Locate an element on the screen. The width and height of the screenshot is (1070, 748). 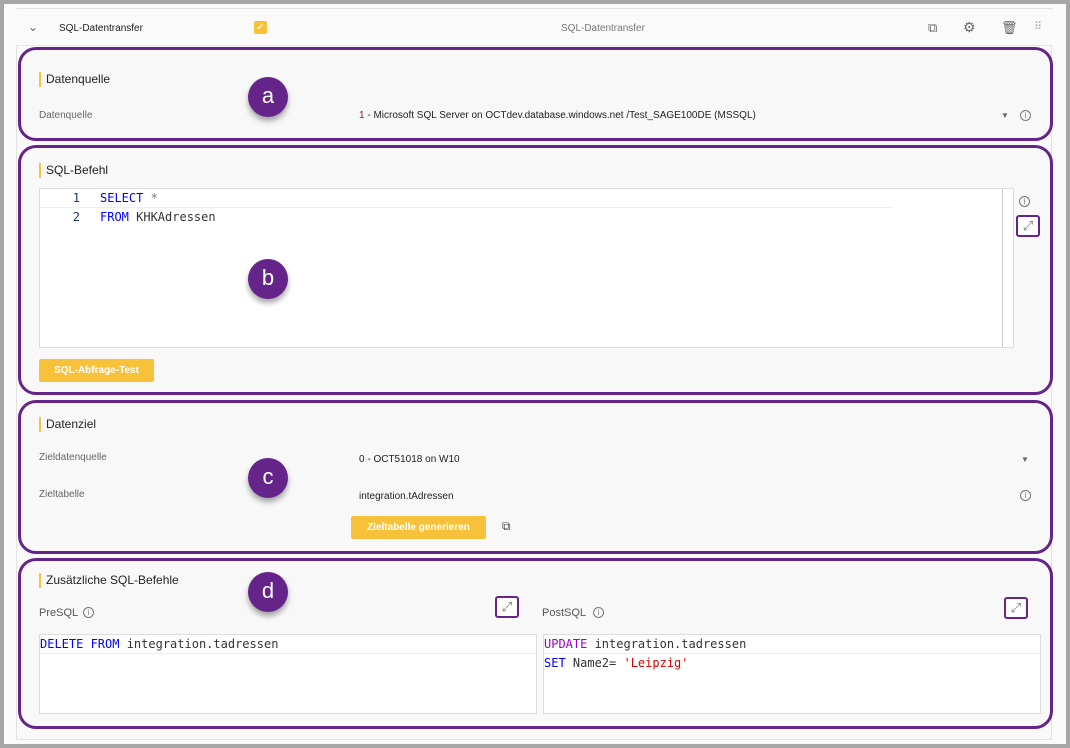
gear-icon: ⚙ is located at coordinates (969, 27).